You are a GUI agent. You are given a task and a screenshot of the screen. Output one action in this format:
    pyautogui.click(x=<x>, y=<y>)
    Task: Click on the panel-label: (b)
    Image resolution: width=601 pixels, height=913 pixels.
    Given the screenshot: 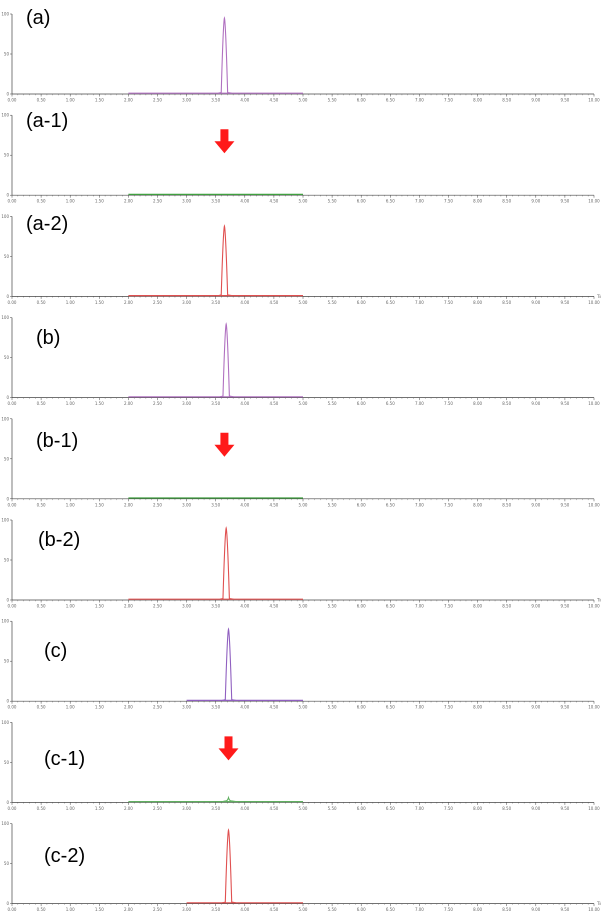 What is the action you would take?
    pyautogui.click(x=48, y=338)
    